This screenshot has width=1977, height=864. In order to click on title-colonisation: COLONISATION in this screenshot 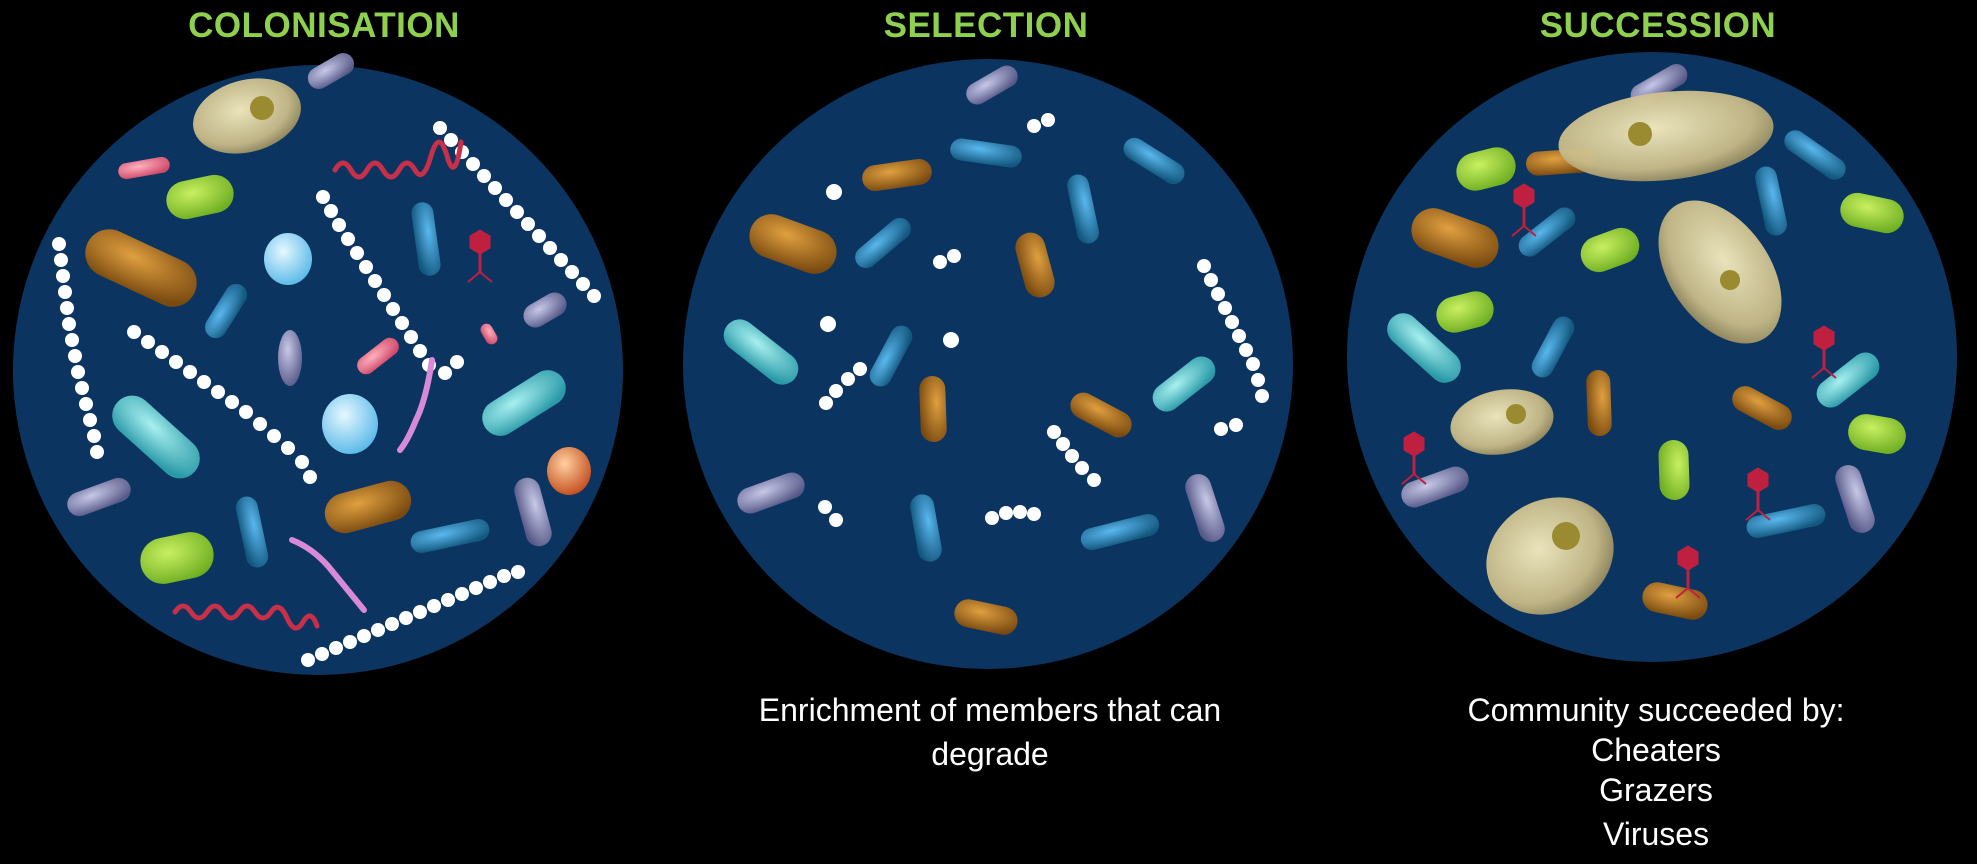, I will do `click(324, 25)`.